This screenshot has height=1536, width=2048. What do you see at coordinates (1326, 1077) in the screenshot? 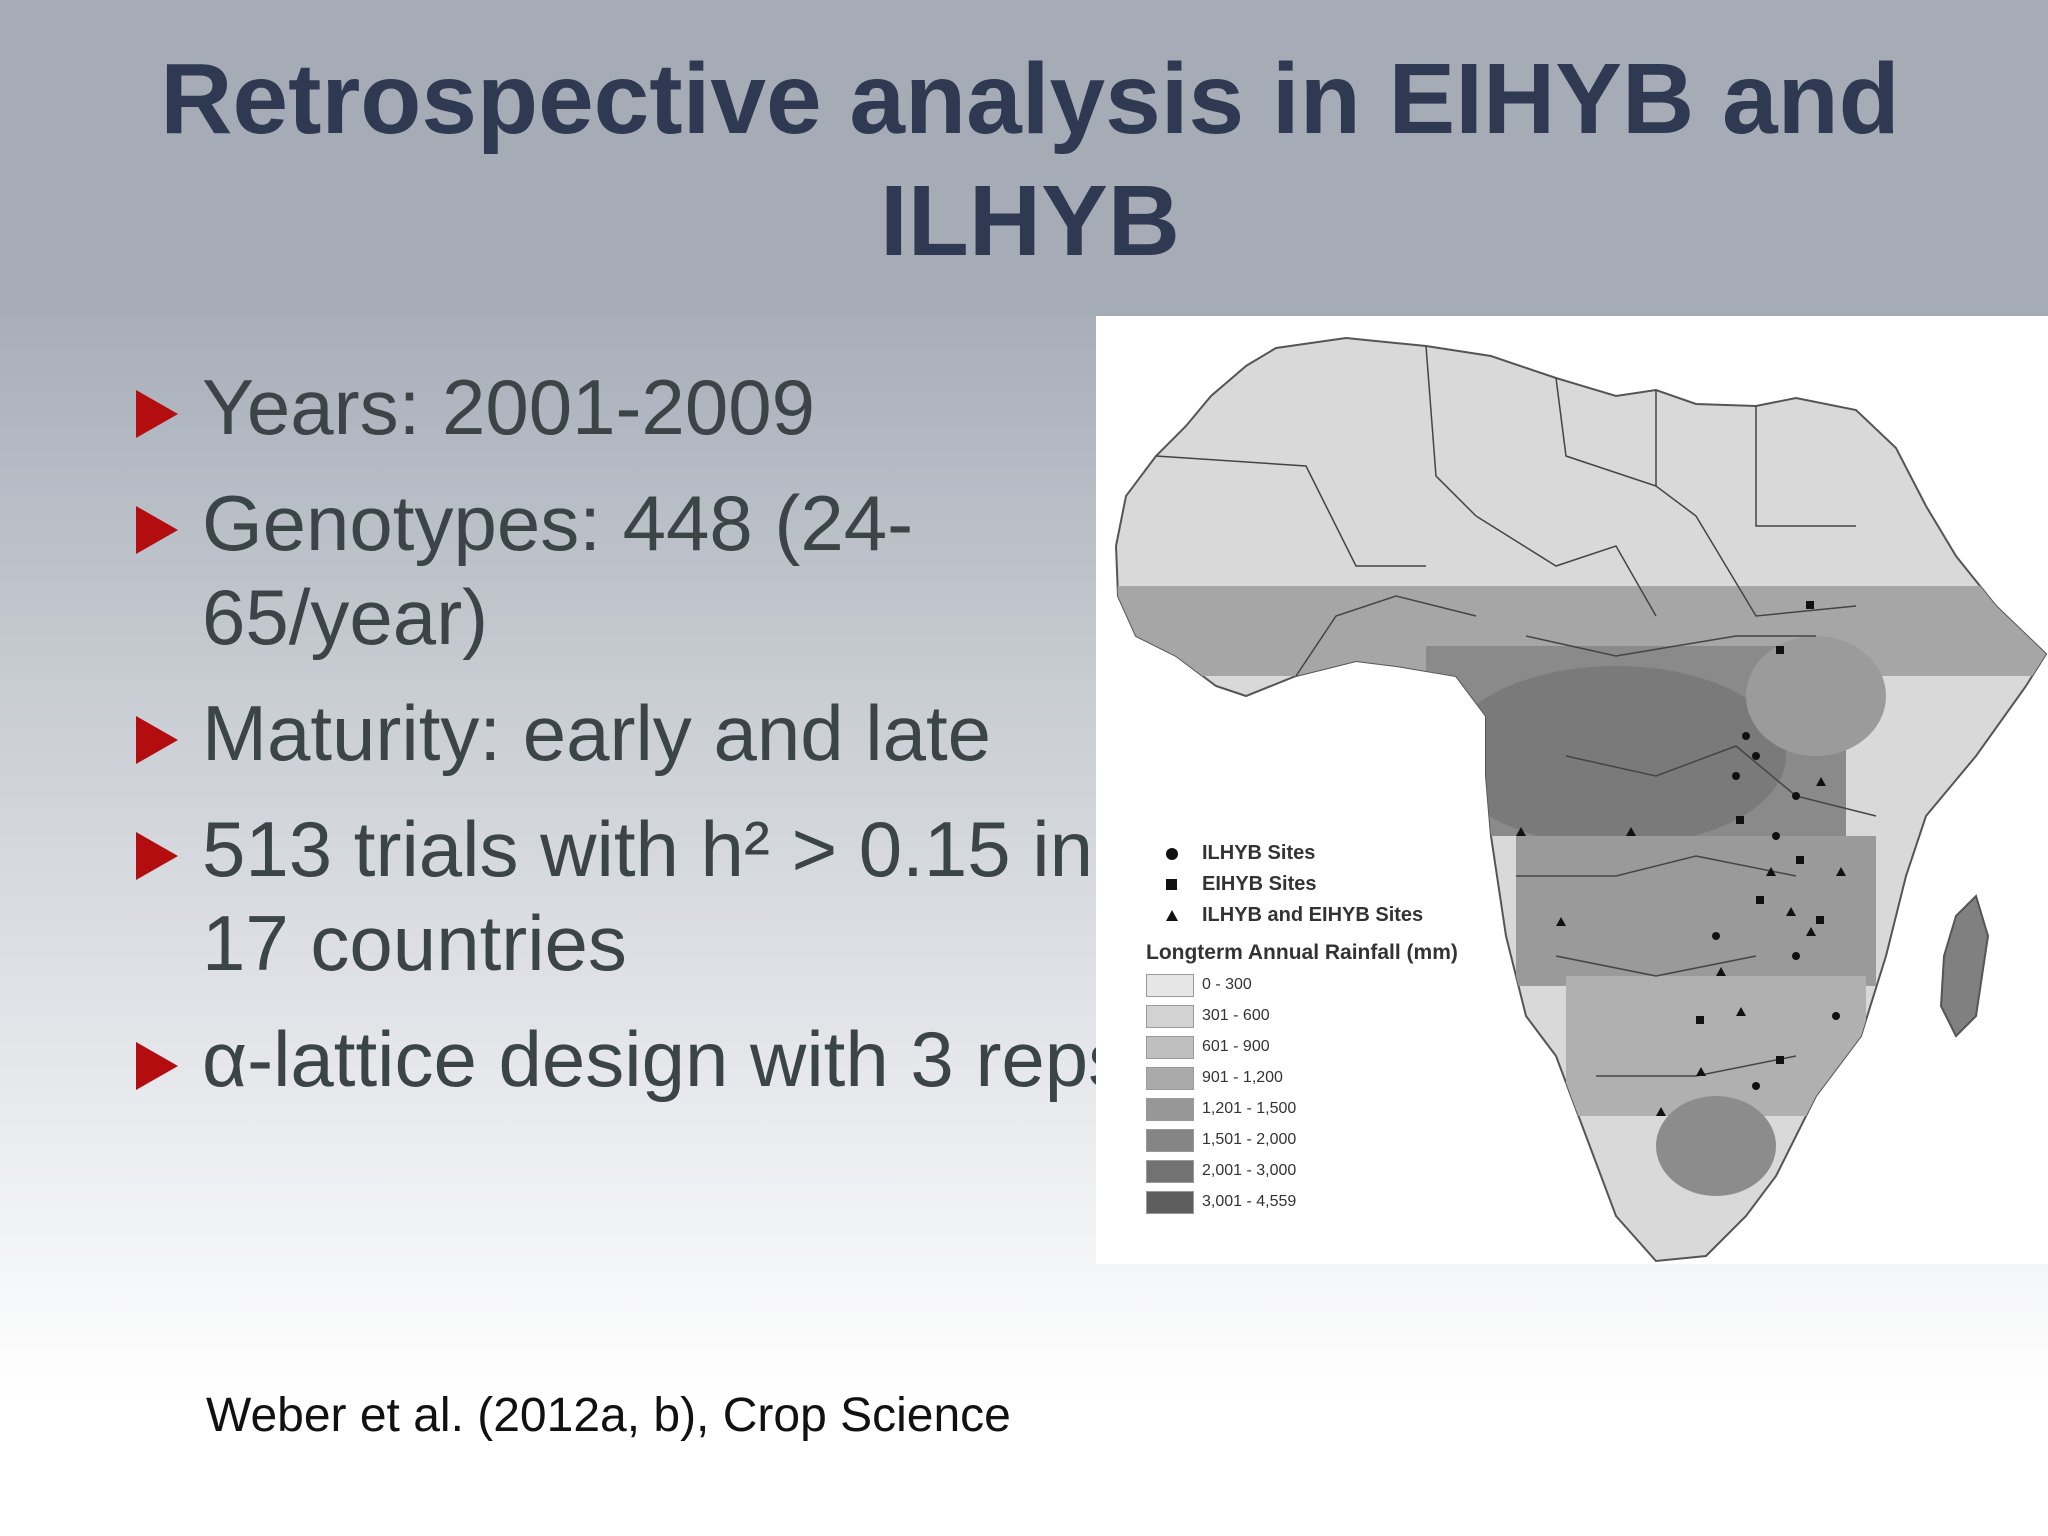
I see `rainfall-class: 901 - 1,200` at bounding box center [1326, 1077].